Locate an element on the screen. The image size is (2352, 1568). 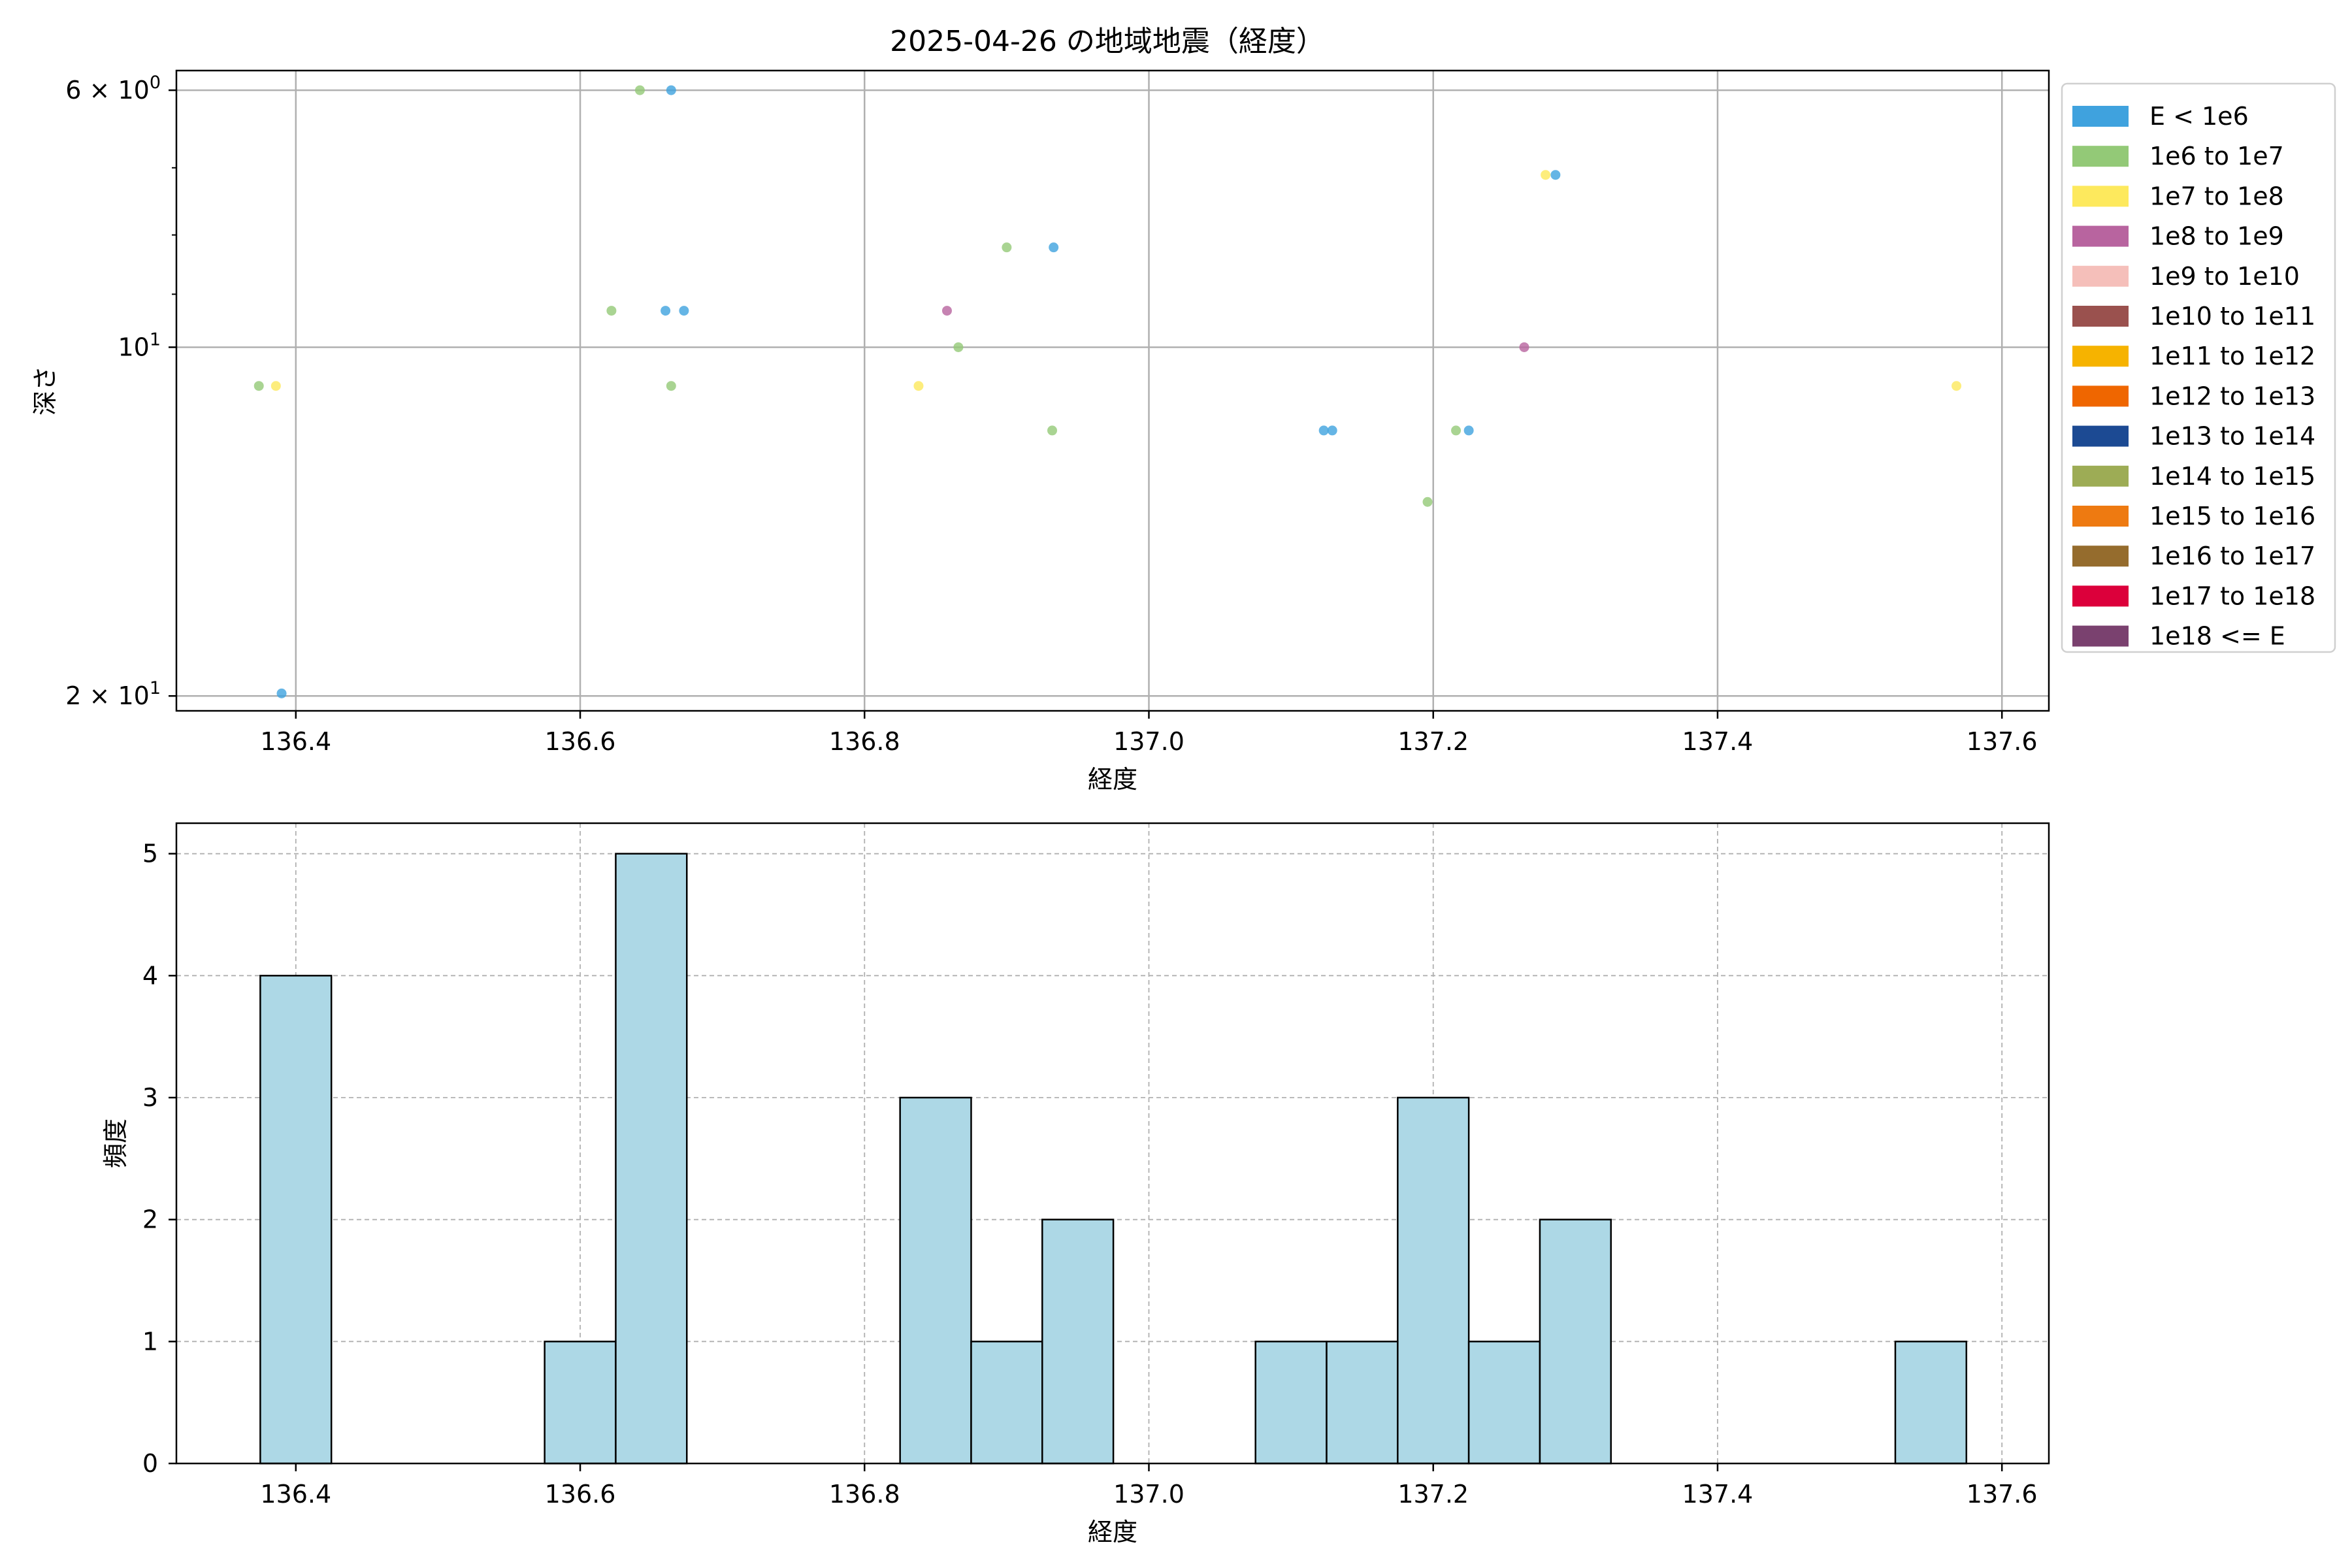
legend-label: 1e12 to 1e13 is located at coordinates (2232, 396).